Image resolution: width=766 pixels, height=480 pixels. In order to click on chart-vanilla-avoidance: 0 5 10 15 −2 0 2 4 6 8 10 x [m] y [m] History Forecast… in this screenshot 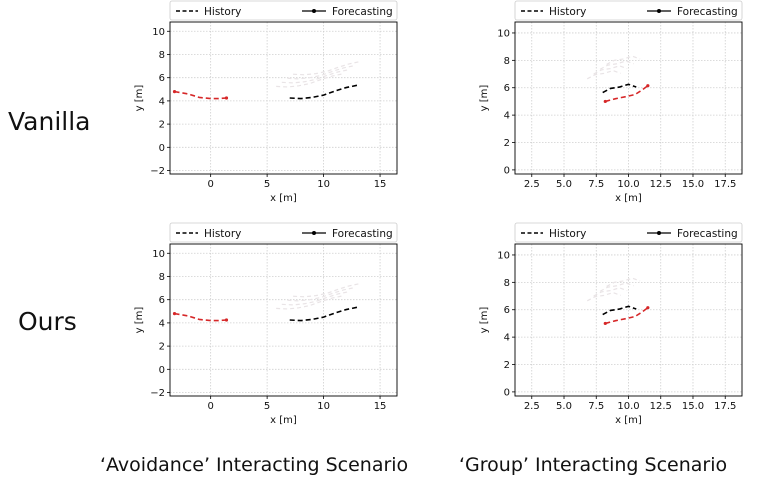, I will do `click(266, 102)`.